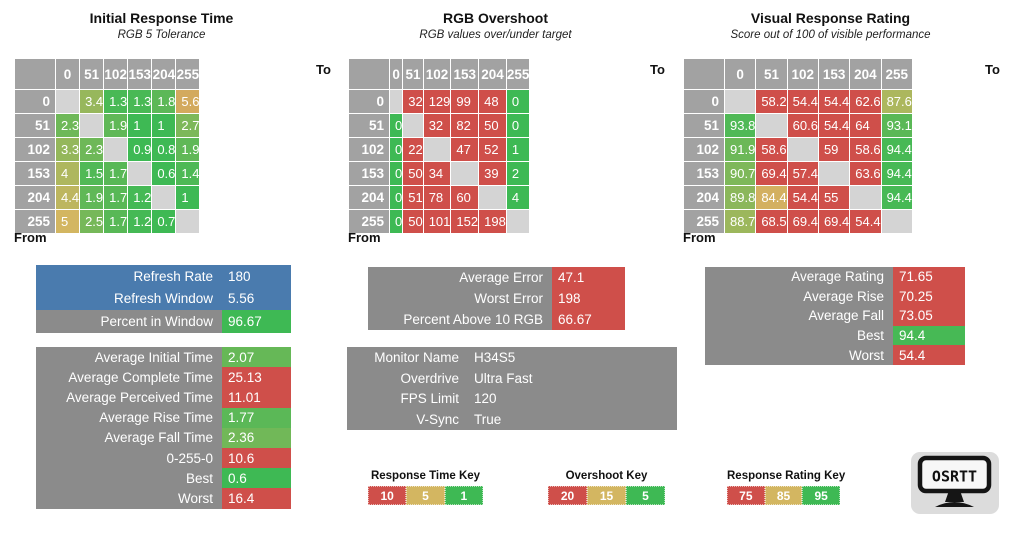 Image resolution: width=1024 pixels, height=552 pixels. I want to click on stat-row: 0-255-0 10.6, so click(163, 458).